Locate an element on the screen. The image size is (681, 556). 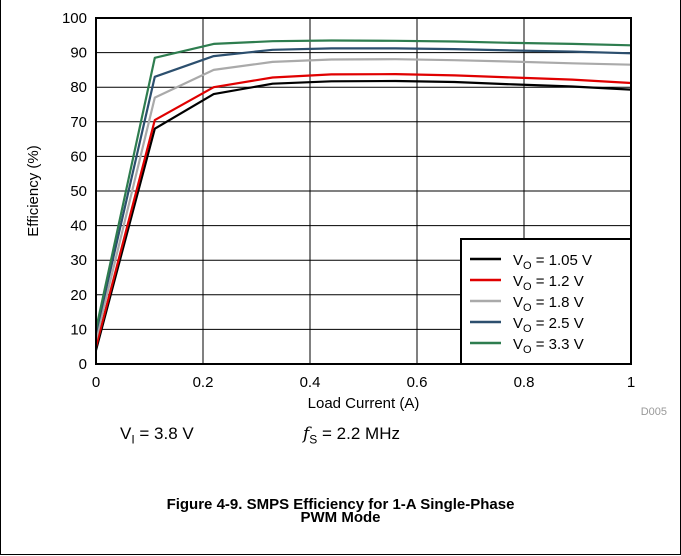
y-tick-label: 40 is located at coordinates (78, 226).